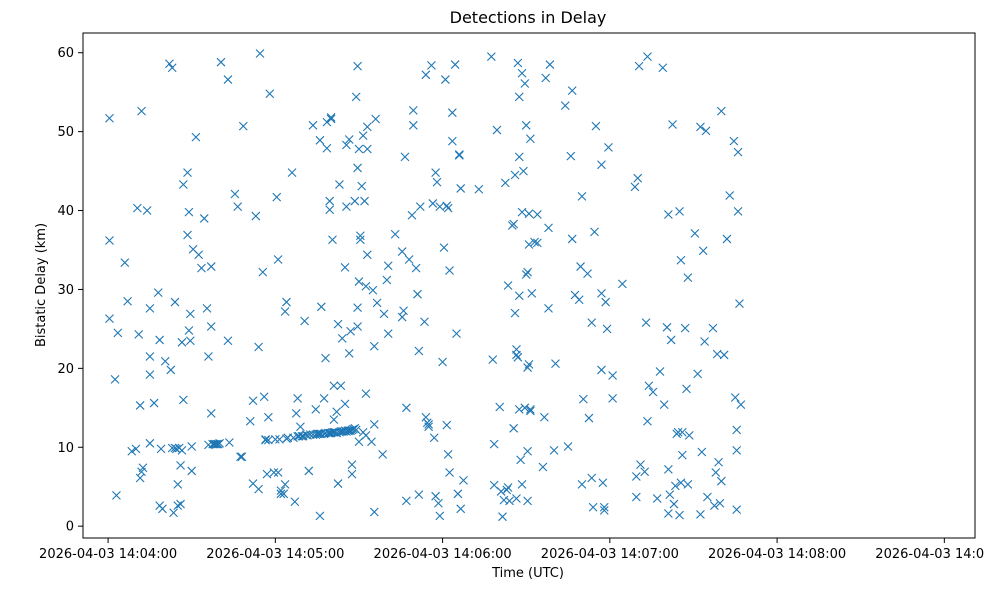 This screenshot has height=590, width=984. I want to click on y-tick-label: 40, so click(65, 211).